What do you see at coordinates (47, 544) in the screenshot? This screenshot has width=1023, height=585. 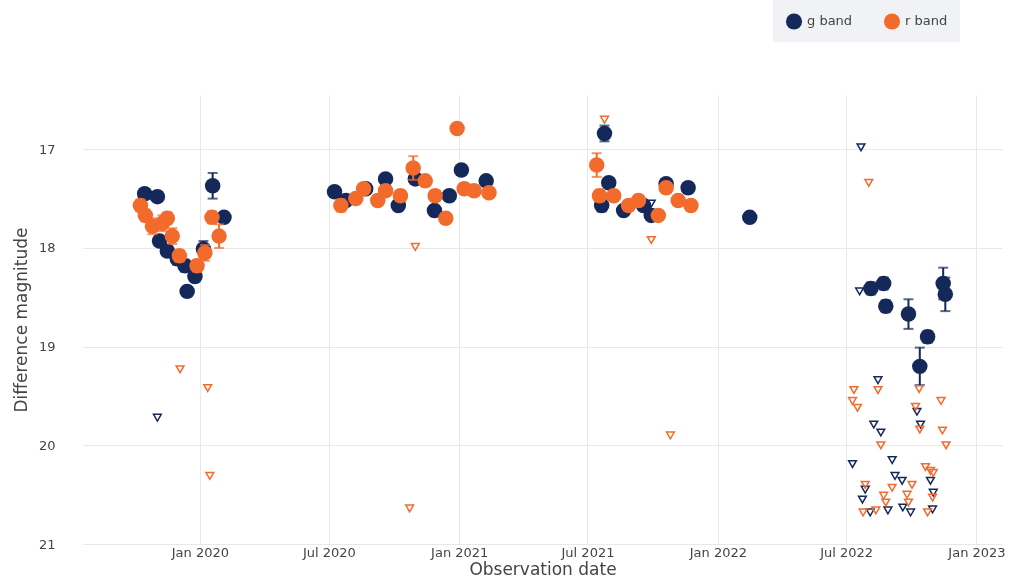 I see `y-tick-label: 21` at bounding box center [47, 544].